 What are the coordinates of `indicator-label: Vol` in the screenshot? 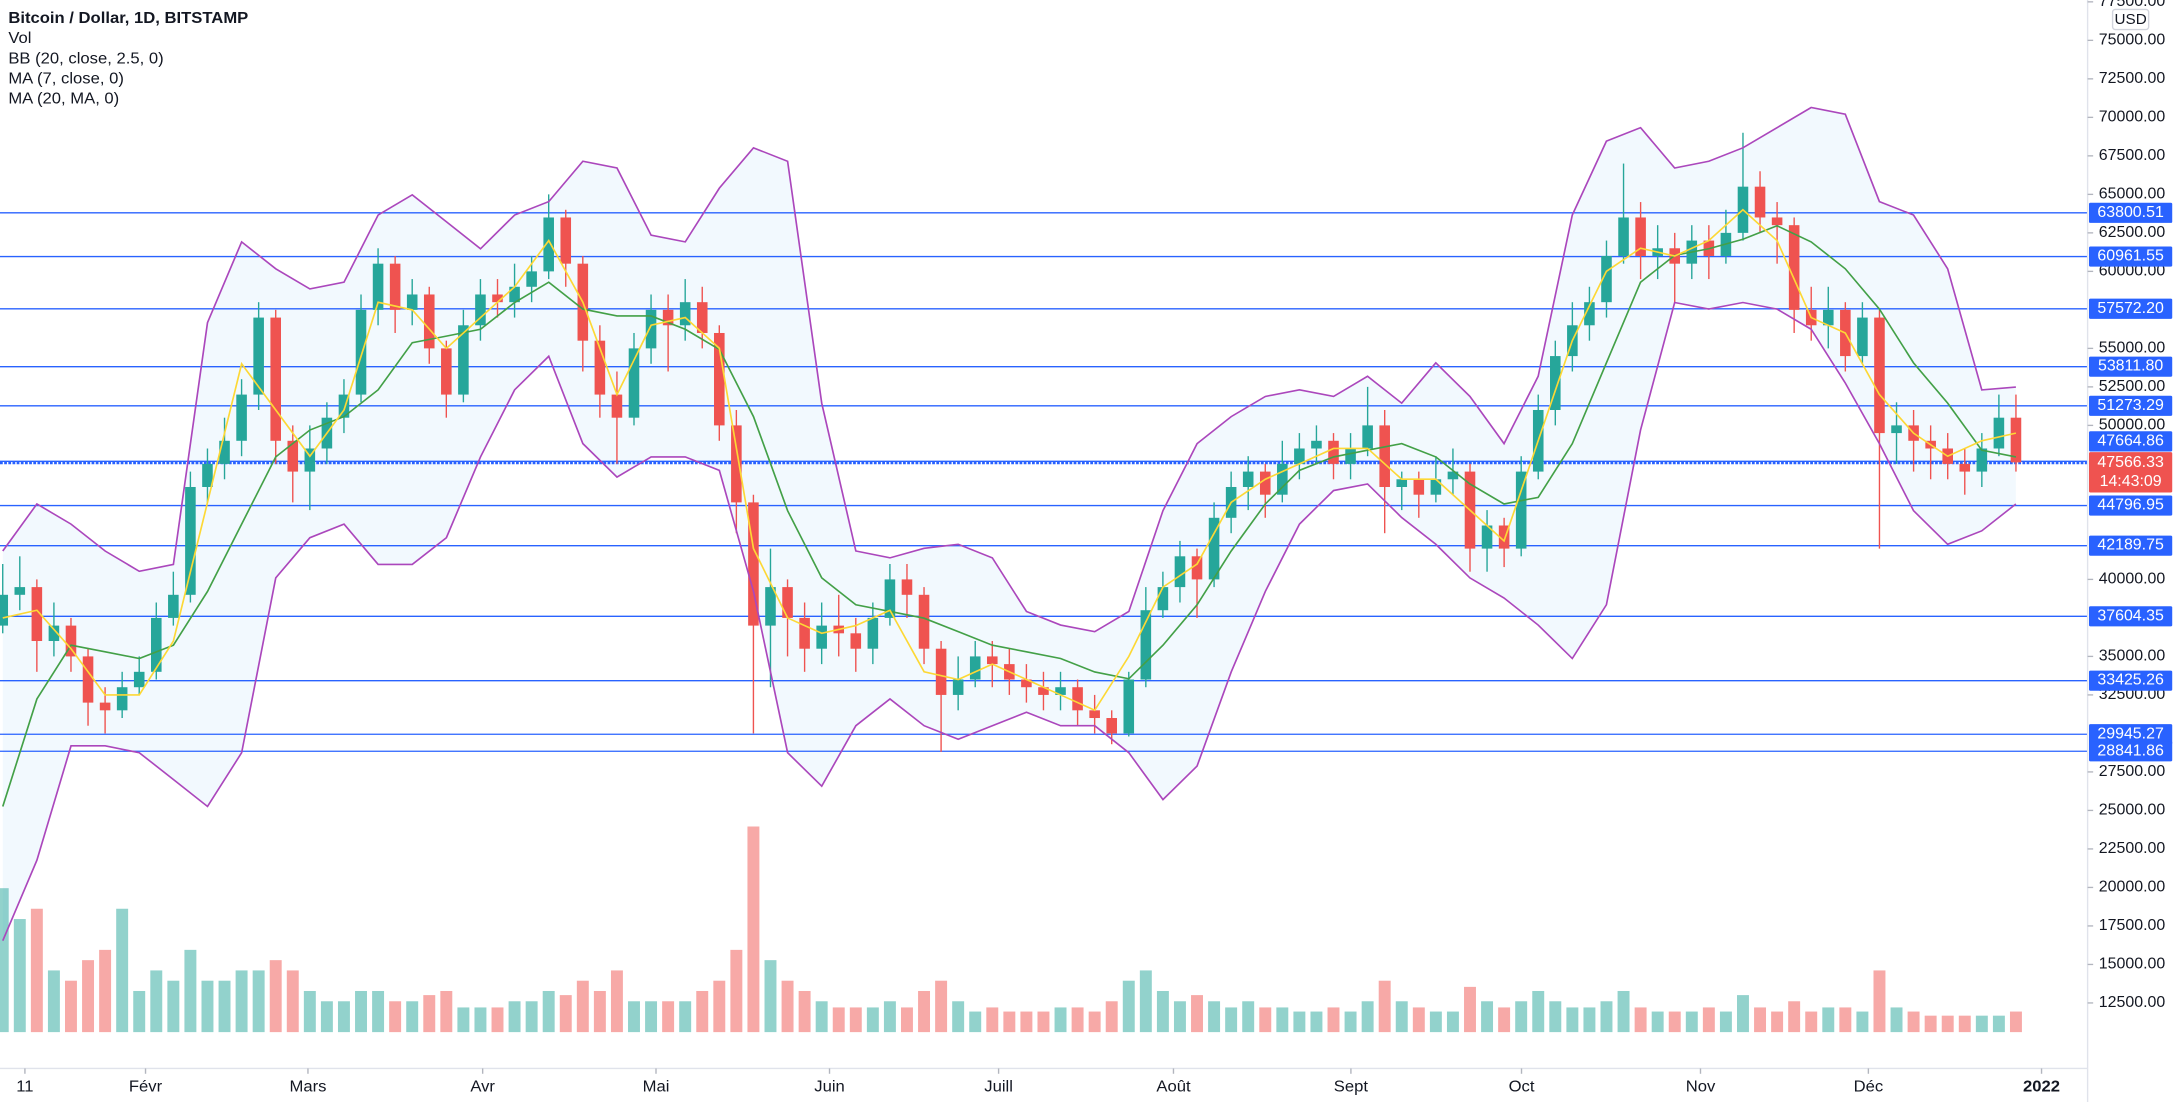 It's located at (19, 38).